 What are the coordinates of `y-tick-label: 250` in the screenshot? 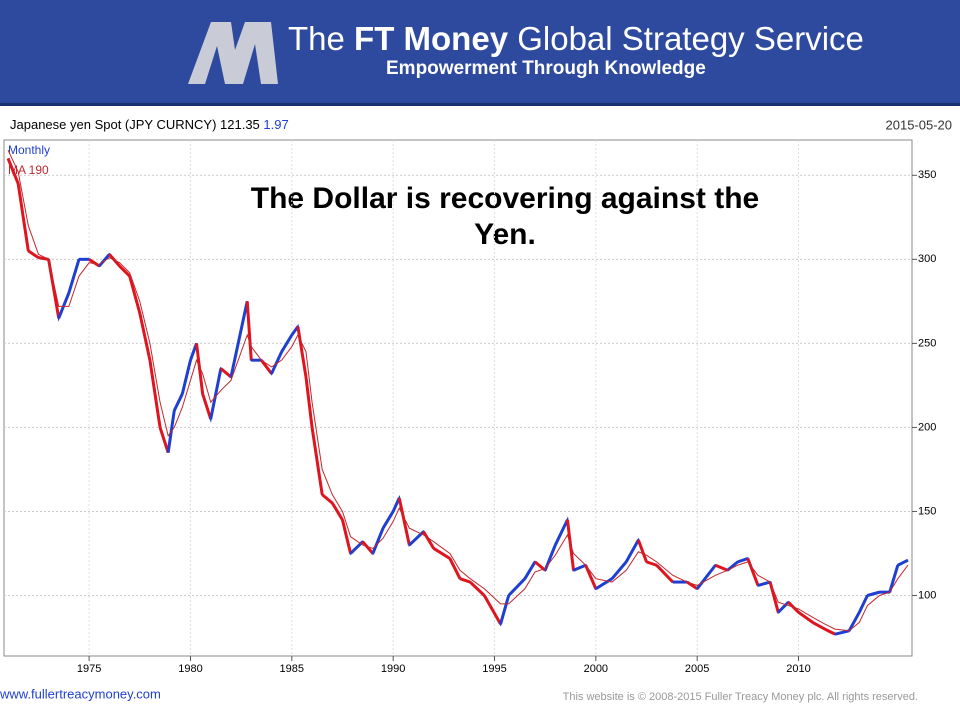 It's located at (927, 343).